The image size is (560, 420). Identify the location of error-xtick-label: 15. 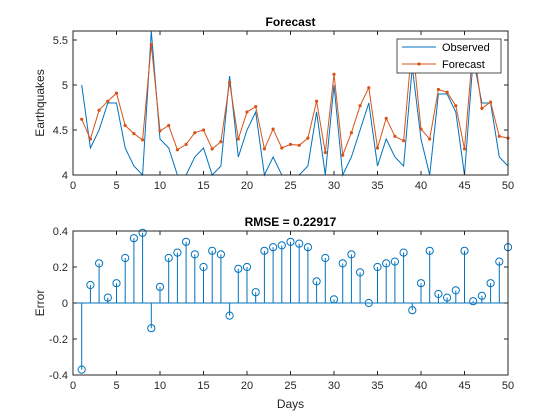
(203, 386).